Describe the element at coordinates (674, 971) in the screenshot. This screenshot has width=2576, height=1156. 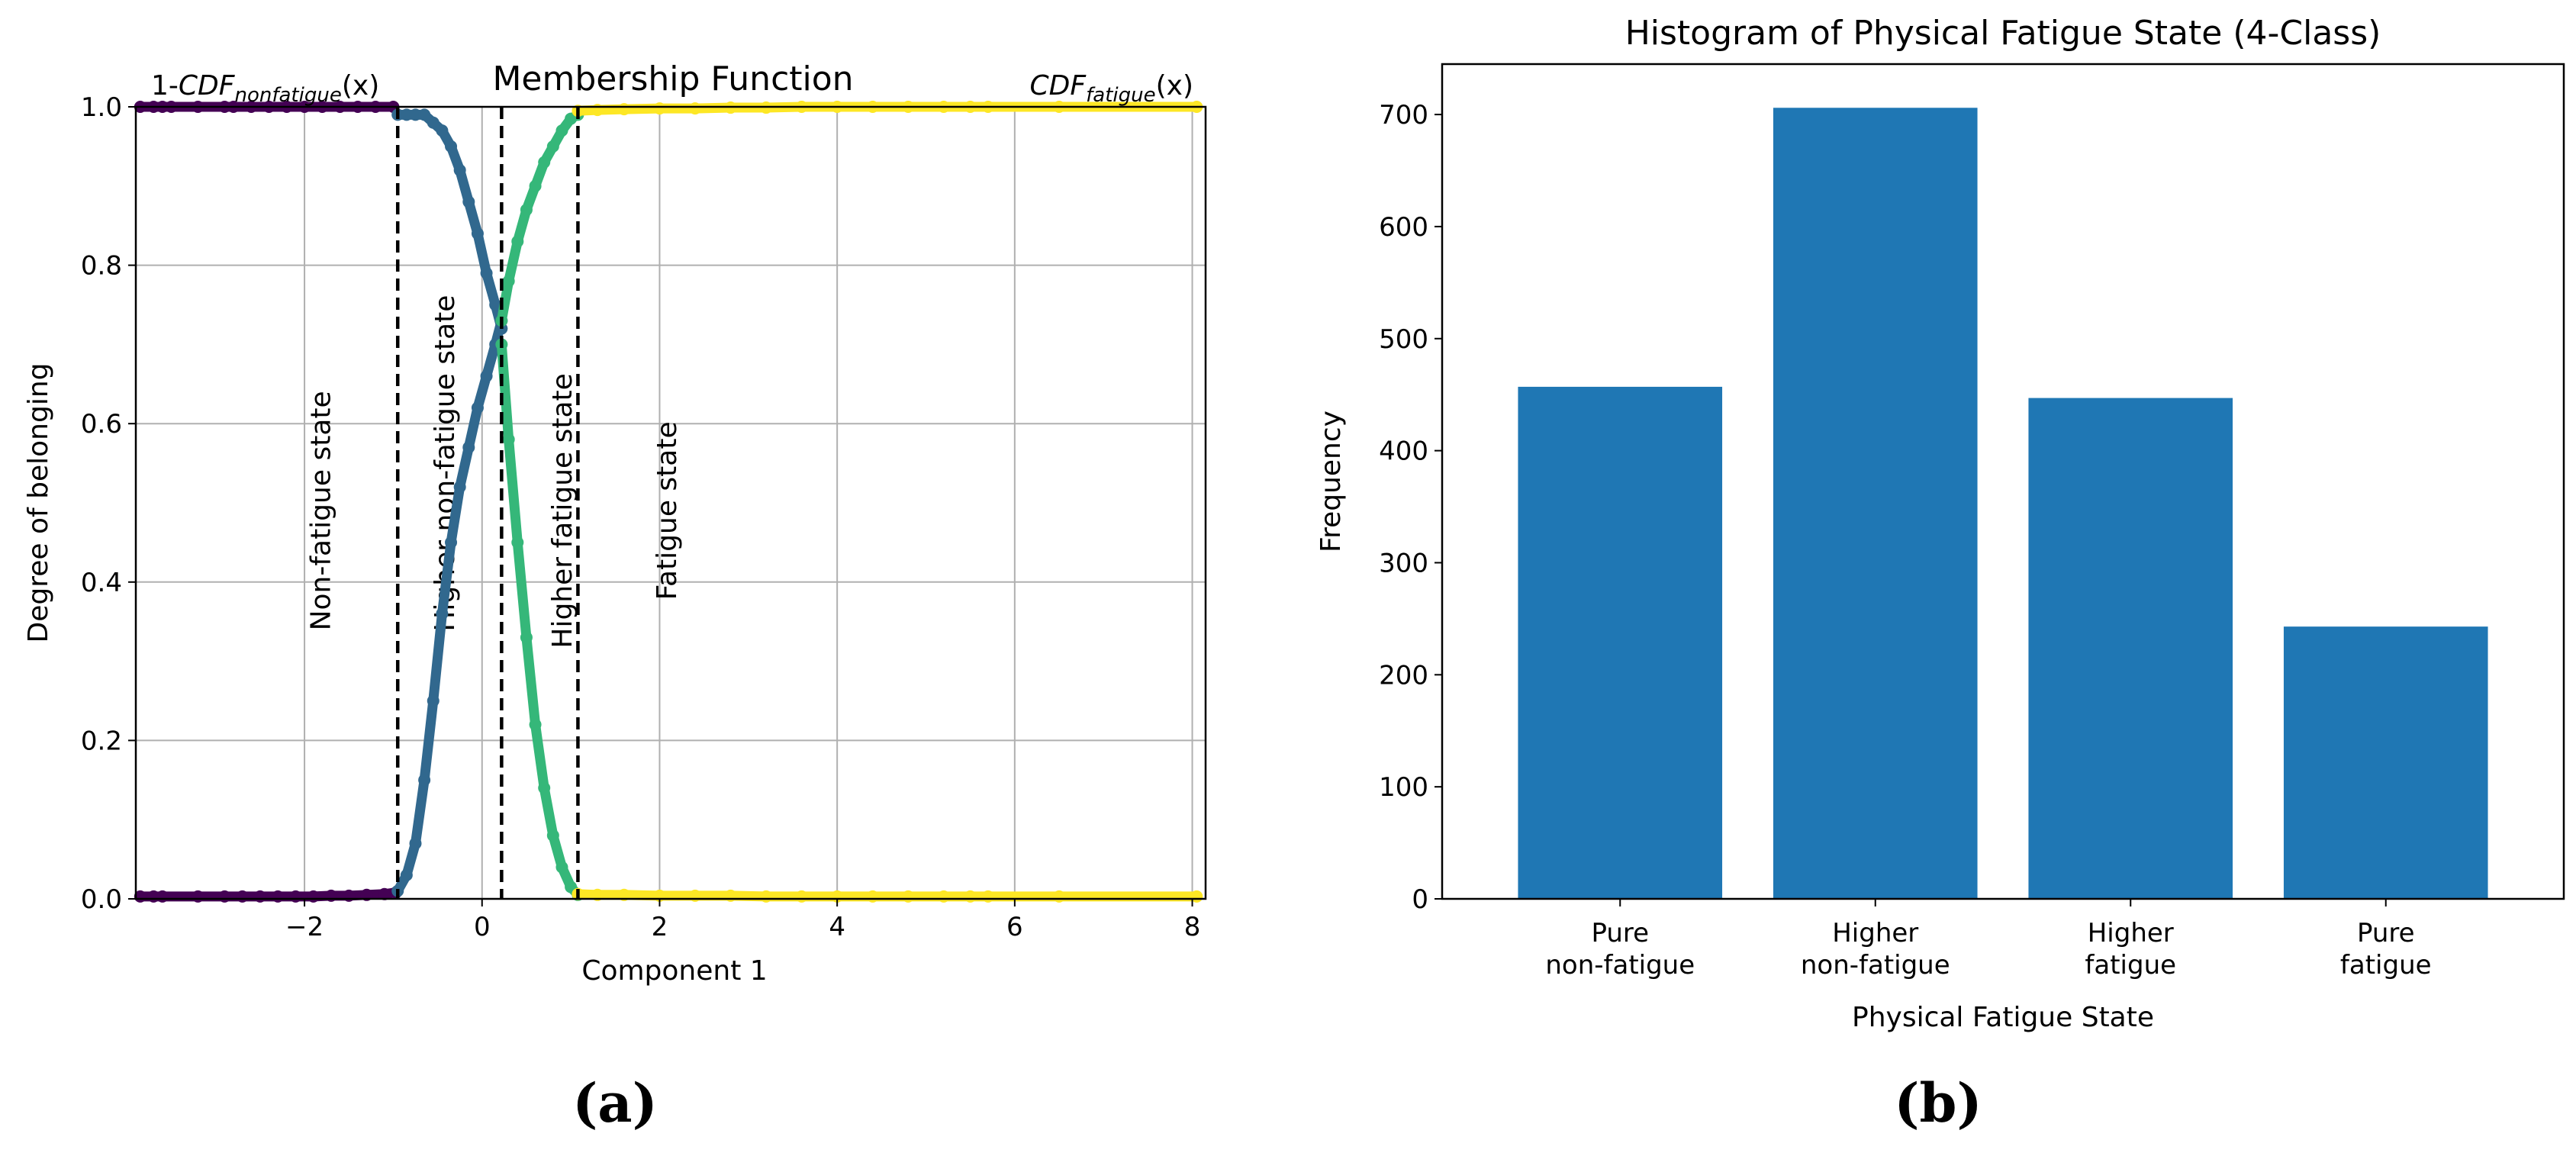
I see `membership-x-label: Component 1` at that location.